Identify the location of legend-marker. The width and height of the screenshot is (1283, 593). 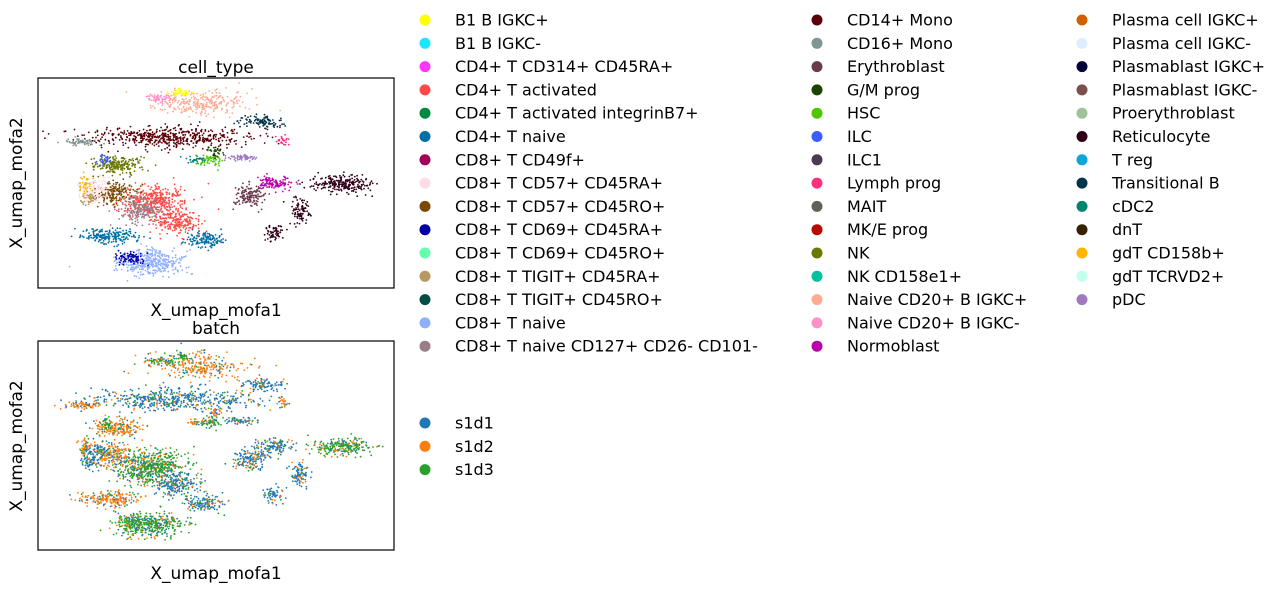
(817, 323).